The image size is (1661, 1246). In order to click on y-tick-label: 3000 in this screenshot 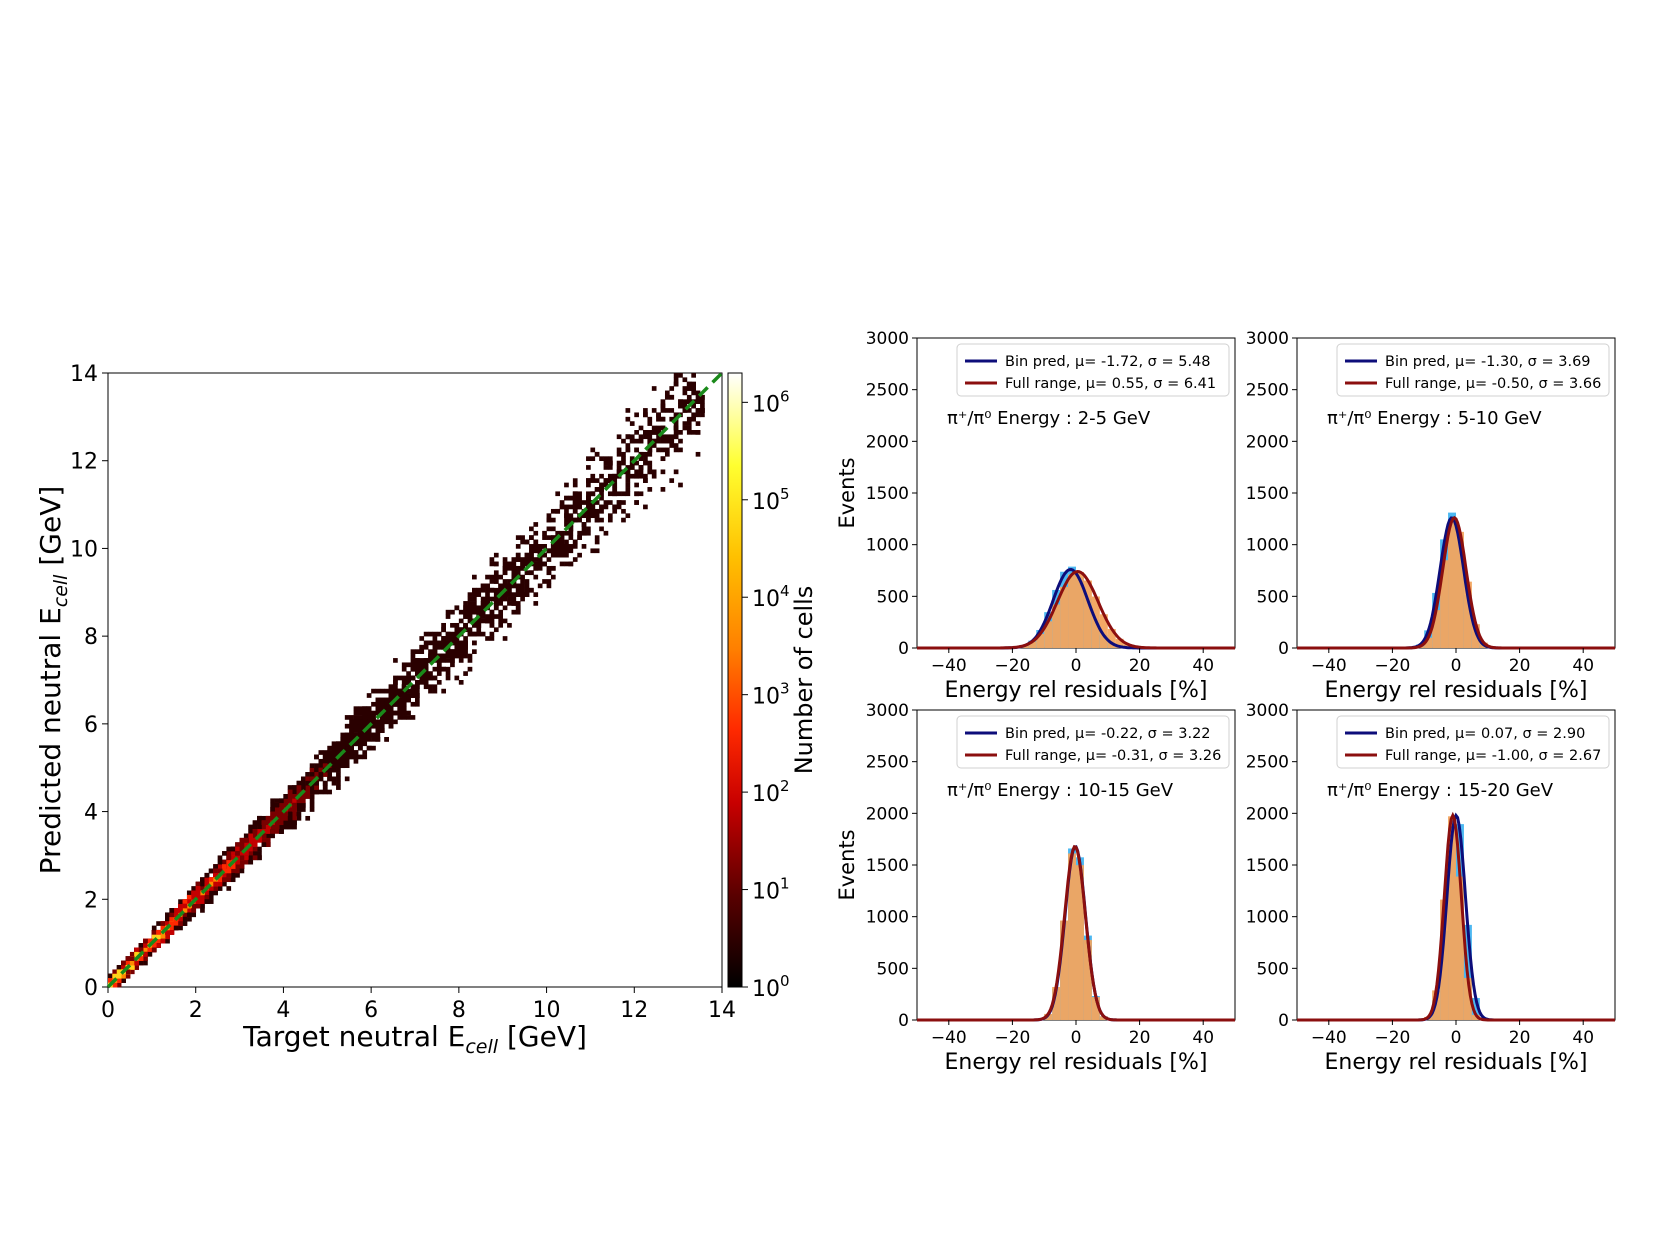, I will do `click(887, 711)`.